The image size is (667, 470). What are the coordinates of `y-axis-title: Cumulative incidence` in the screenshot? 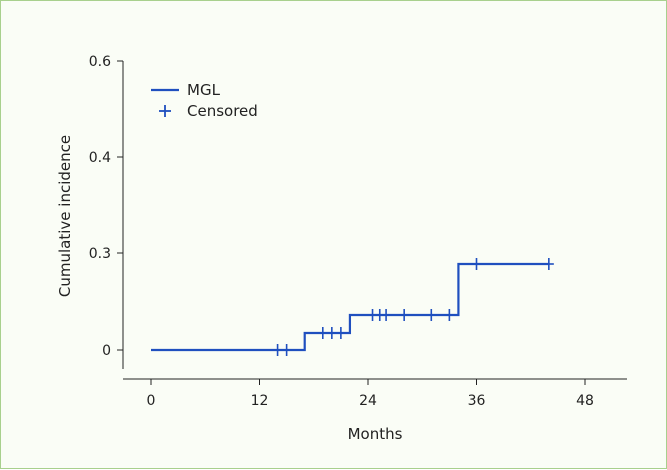 It's located at (65, 216).